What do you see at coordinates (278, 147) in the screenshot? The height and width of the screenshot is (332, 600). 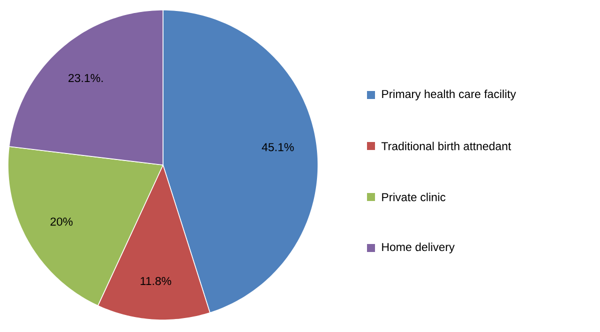 I see `data-label: 45.1%` at bounding box center [278, 147].